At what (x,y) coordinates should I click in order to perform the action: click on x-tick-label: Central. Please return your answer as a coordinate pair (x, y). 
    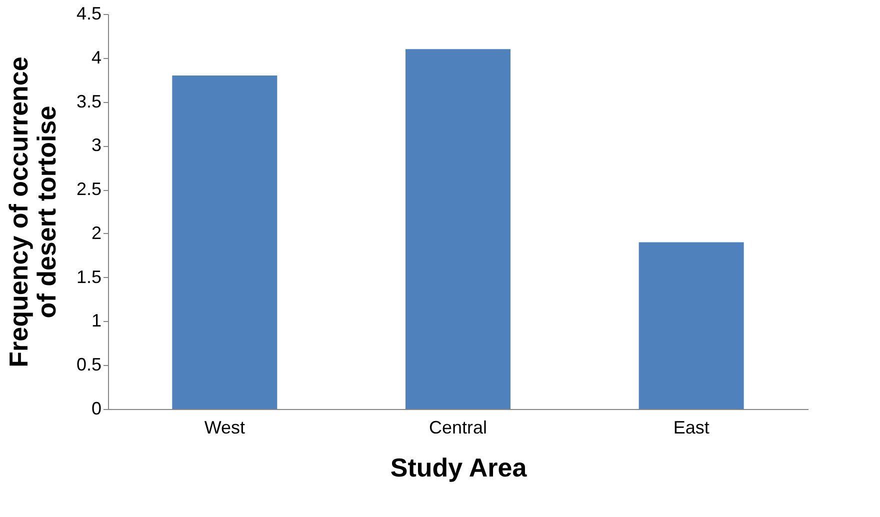
    Looking at the image, I should click on (458, 428).